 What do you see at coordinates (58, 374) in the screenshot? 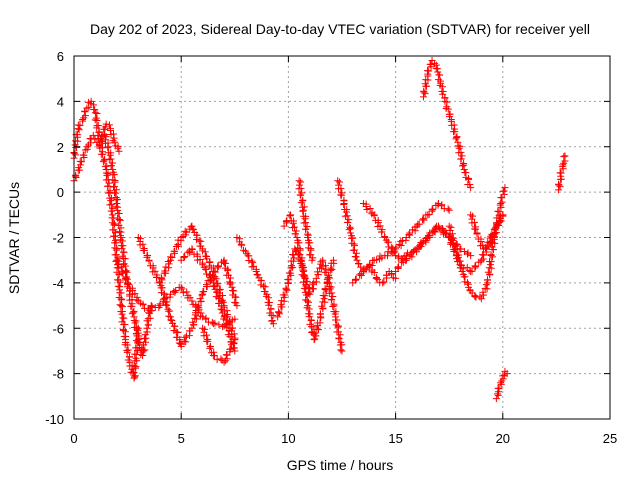
I see `y-tick-label: -8` at bounding box center [58, 374].